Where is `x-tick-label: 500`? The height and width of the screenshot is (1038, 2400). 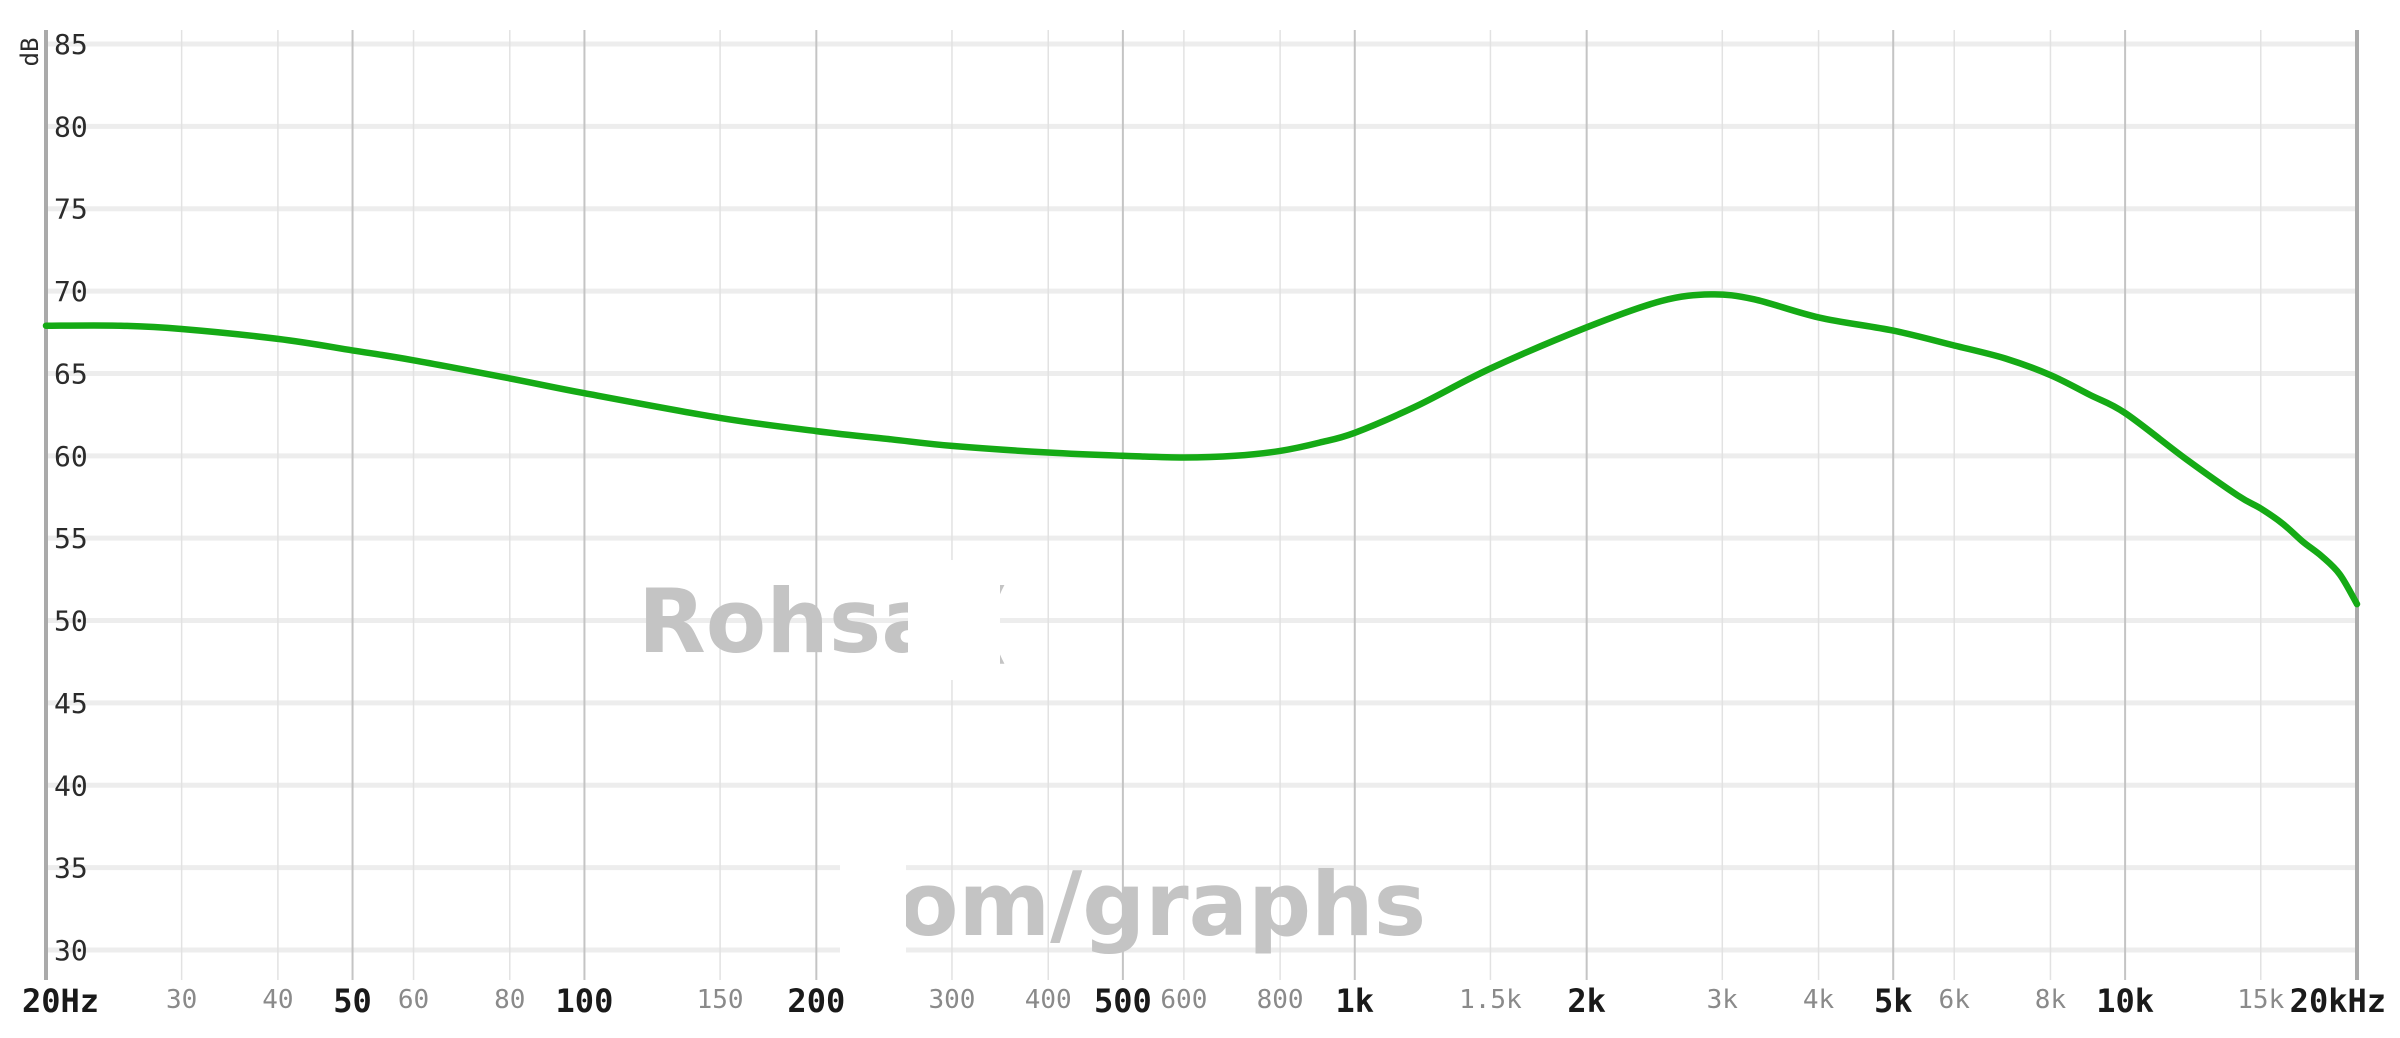
x-tick-label: 500 is located at coordinates (1123, 1001).